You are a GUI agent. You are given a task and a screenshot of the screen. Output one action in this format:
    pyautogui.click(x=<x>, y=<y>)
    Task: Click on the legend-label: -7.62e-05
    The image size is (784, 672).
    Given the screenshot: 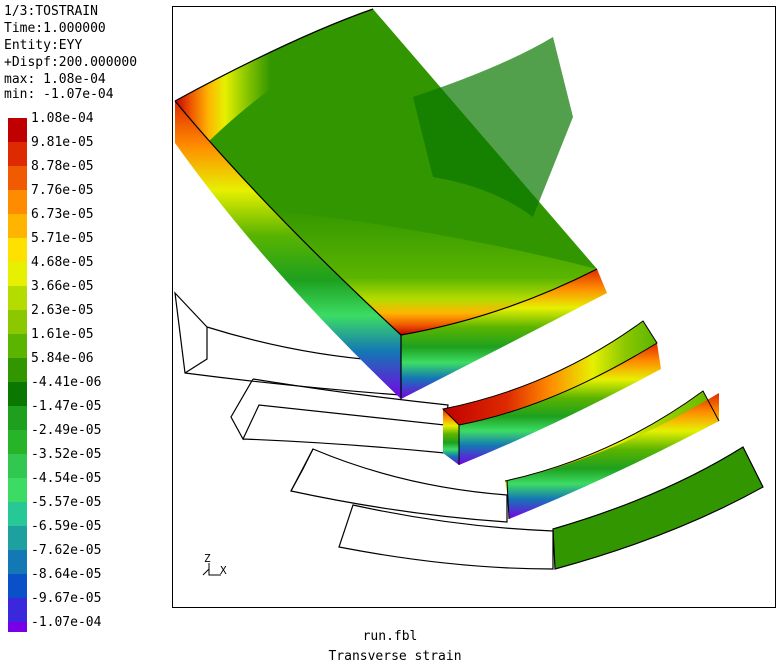 What is the action you would take?
    pyautogui.click(x=66, y=550)
    